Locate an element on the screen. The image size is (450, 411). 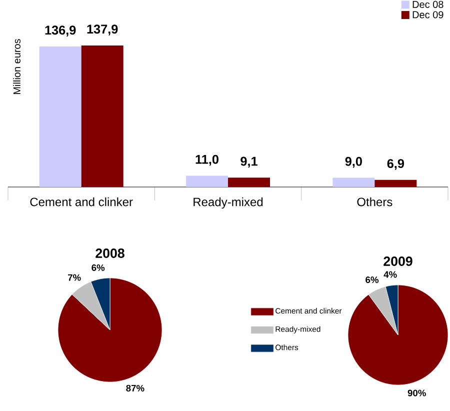
data-label: 136,9 is located at coordinates (60, 31).